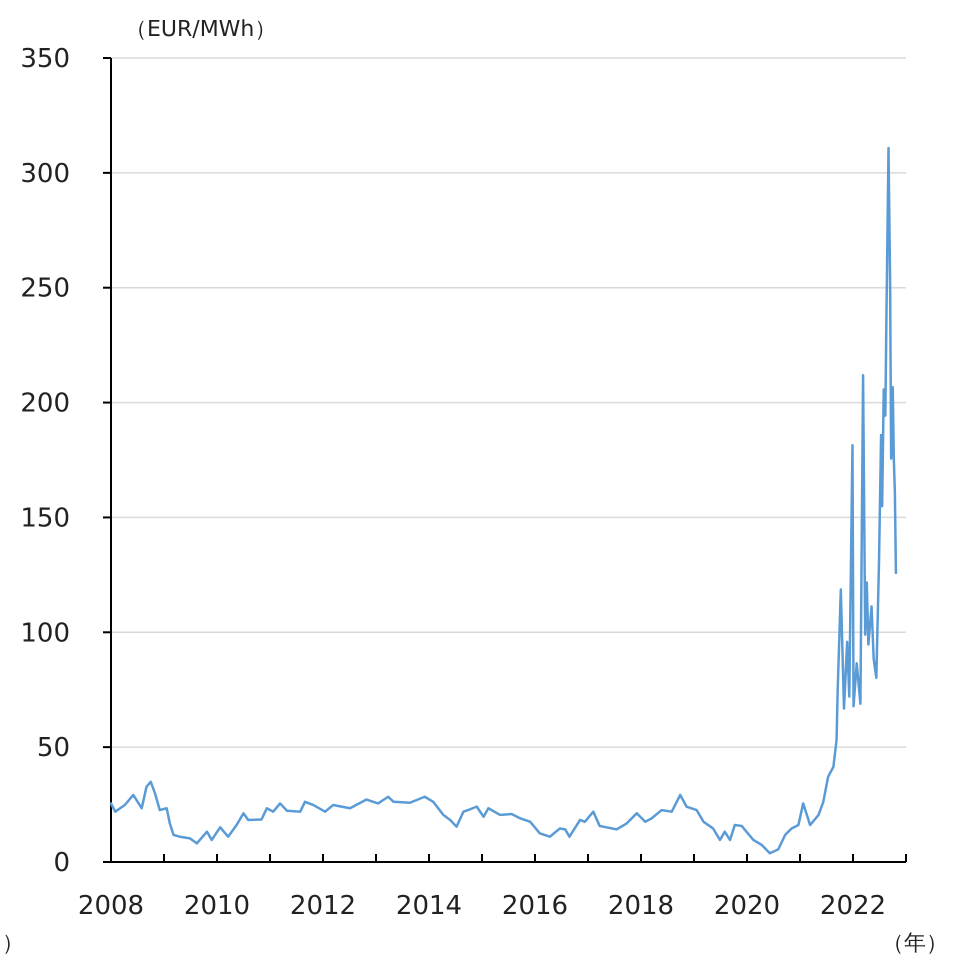 The height and width of the screenshot is (956, 954). Describe the element at coordinates (200, 29) in the screenshot. I see `y-axis-title: （EUR/MWh）` at that location.